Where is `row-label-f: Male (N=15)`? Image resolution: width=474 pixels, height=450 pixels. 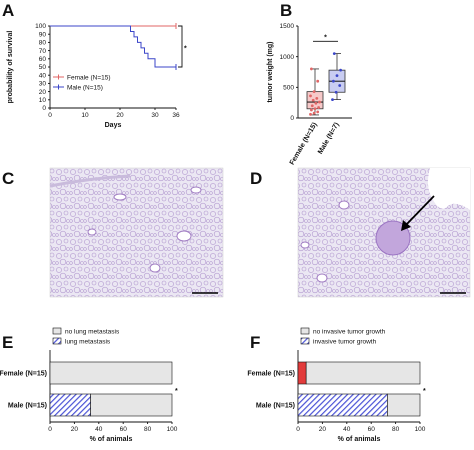
row-label-f: Male (N=15) is located at coordinates (275, 406).